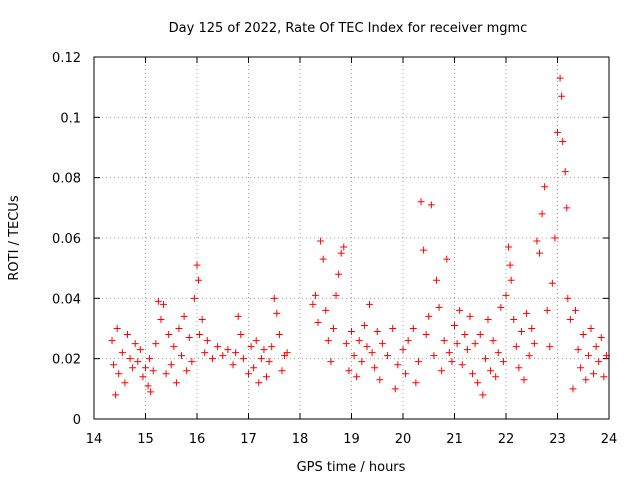 The height and width of the screenshot is (480, 640). I want to click on x-tick-label: 17, so click(248, 439).